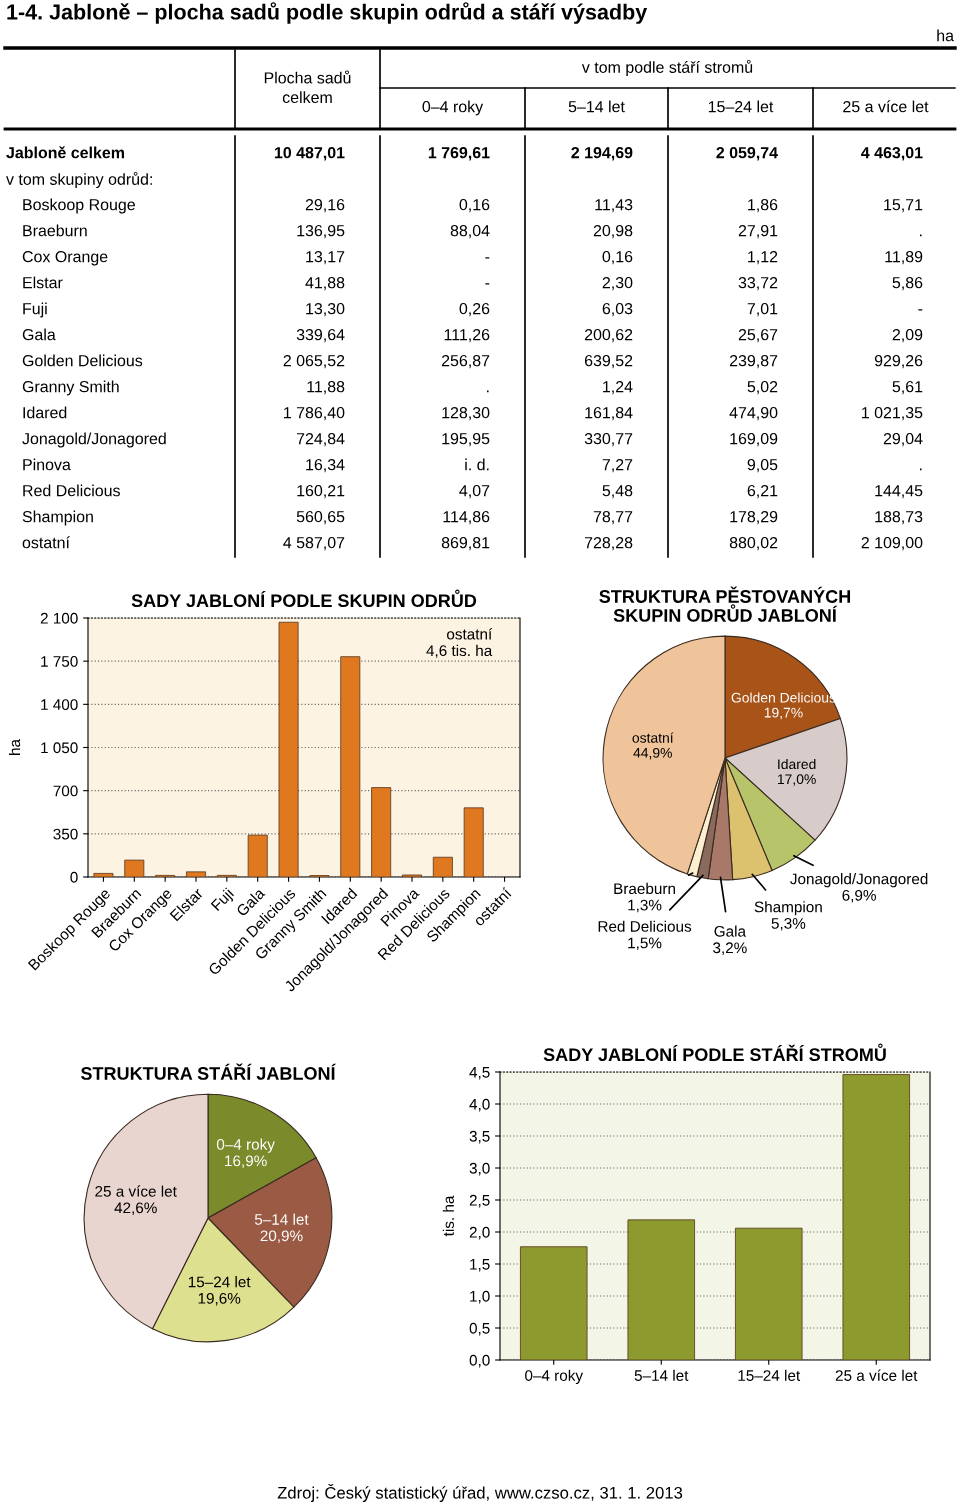 This screenshot has height=1503, width=960. Describe the element at coordinates (314, 543) in the screenshot. I see `text: 4 587,07` at that location.